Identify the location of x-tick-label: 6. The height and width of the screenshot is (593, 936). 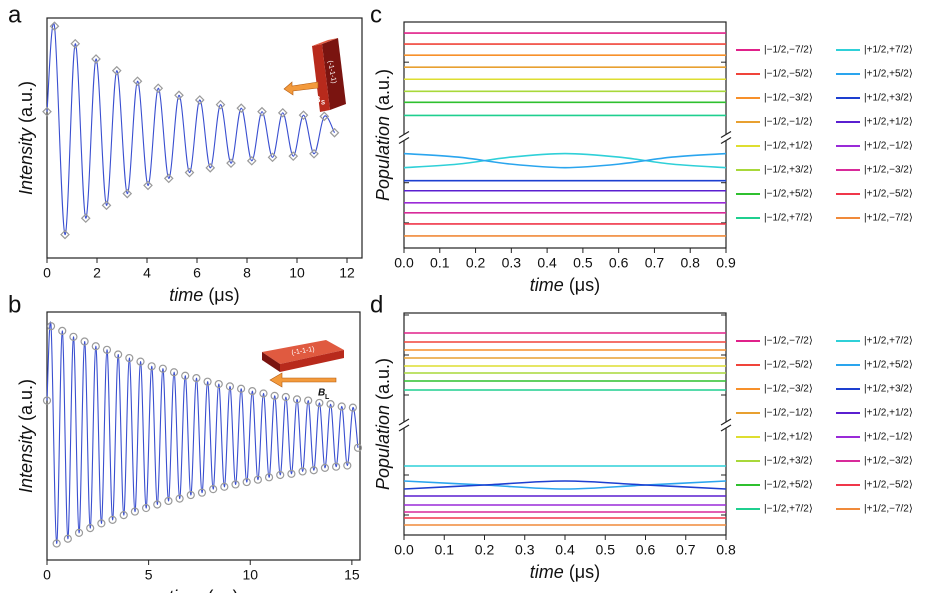
(197, 273).